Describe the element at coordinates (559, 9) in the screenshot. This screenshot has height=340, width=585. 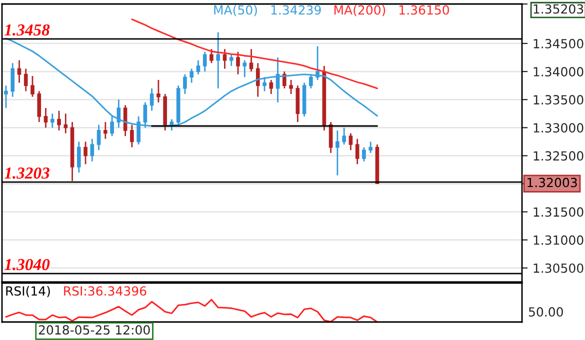
I see `y-tick-label: 1.35203` at that location.